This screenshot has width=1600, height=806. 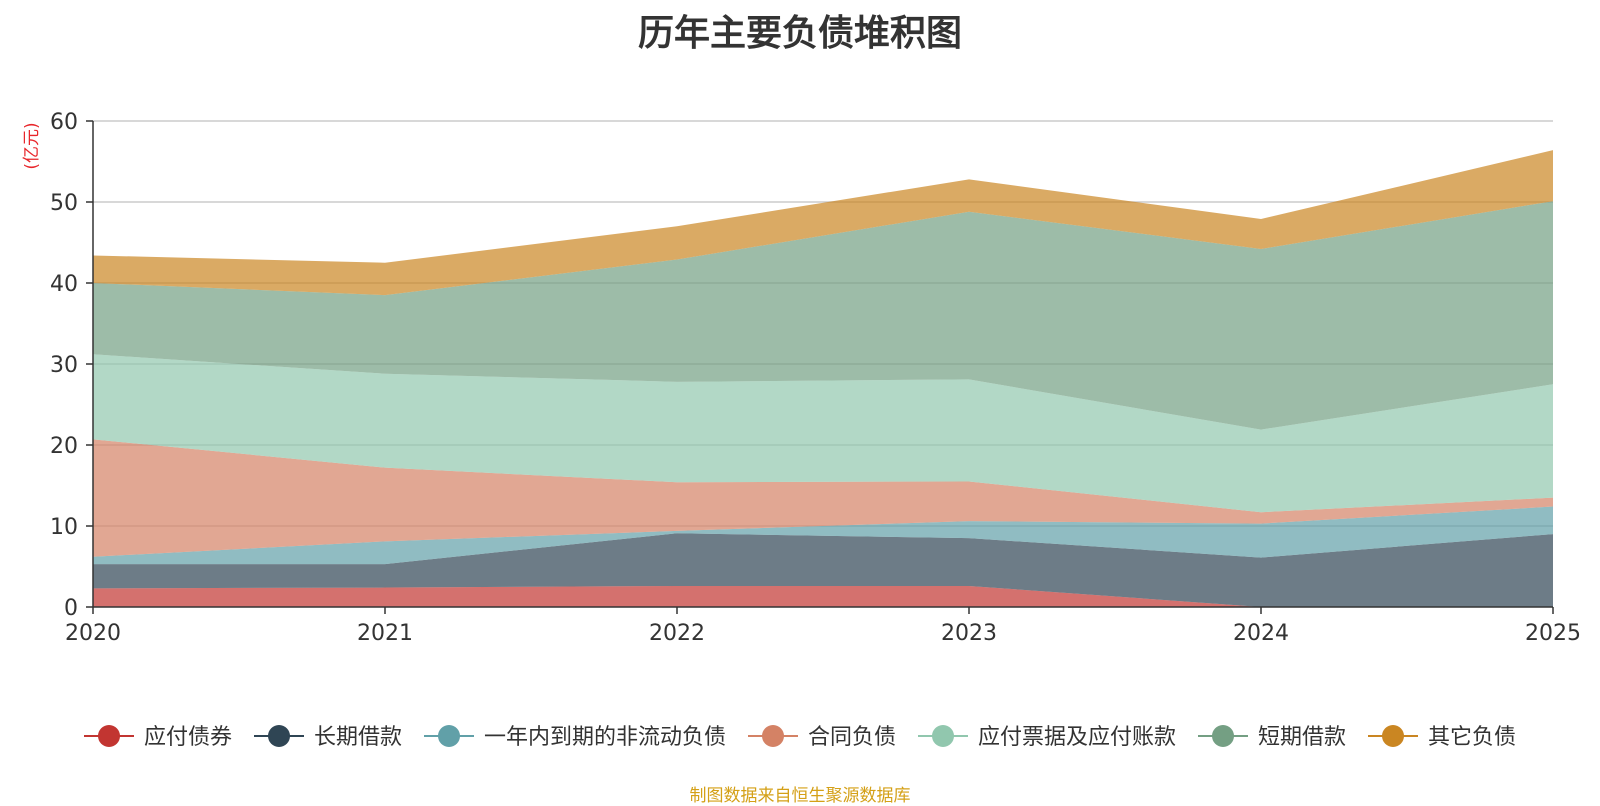 I want to click on legend-item-合同负债: 合同负债, so click(x=822, y=737).